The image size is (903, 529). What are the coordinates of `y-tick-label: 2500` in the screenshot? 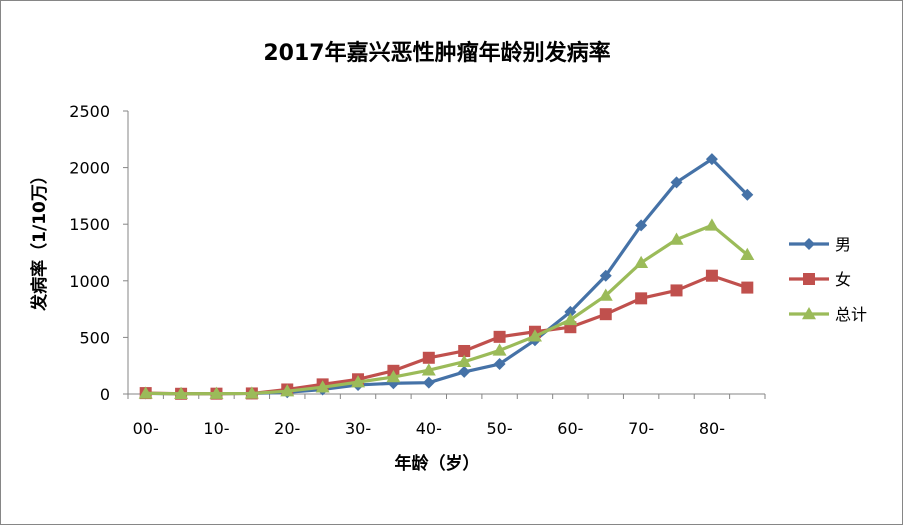 It's located at (89, 111).